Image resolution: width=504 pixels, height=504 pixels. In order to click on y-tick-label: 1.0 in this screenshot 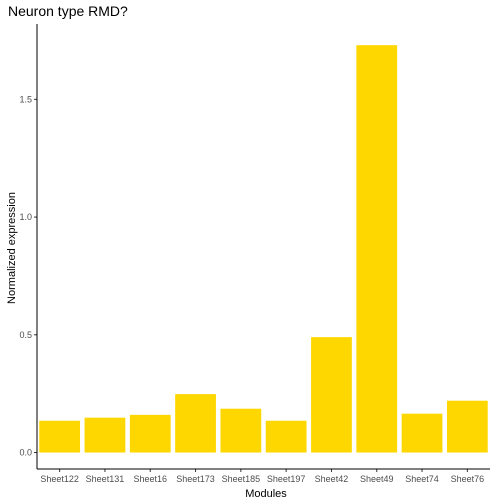, I will do `click(25, 217)`.